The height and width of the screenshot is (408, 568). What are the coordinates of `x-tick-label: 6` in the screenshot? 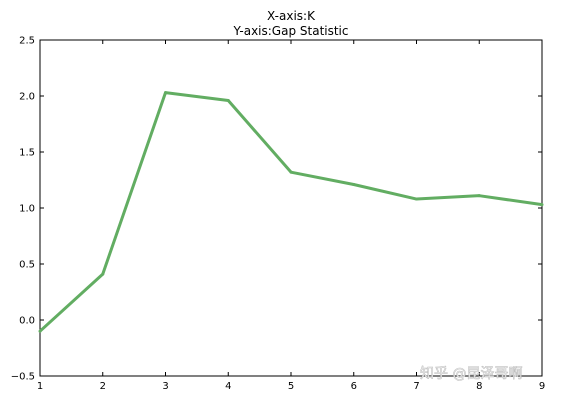 It's located at (354, 386).